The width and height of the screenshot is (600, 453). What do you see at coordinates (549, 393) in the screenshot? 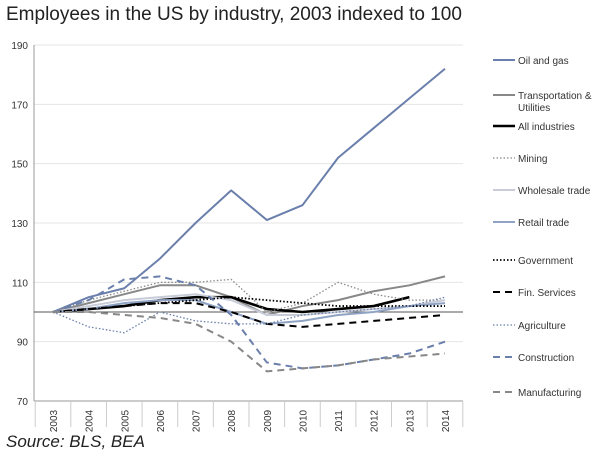
I see `legend-label: Manufacturing` at bounding box center [549, 393].